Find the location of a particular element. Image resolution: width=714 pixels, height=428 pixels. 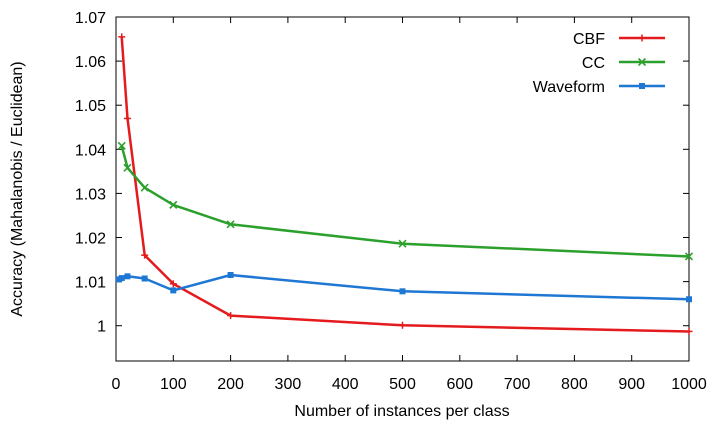

x-tick-label: 0 is located at coordinates (116, 384).